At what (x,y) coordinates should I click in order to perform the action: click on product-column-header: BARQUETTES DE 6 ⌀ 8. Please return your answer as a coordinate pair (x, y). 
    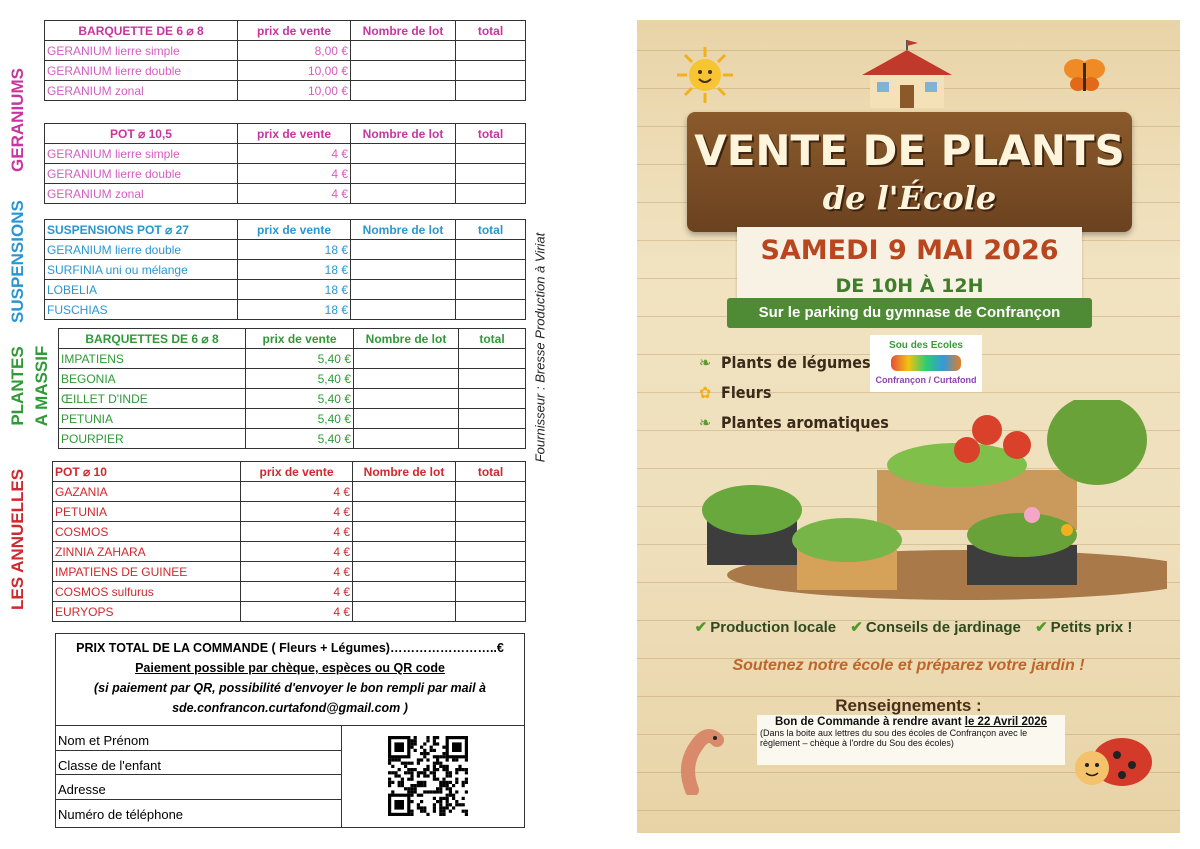
    Looking at the image, I should click on (152, 338).